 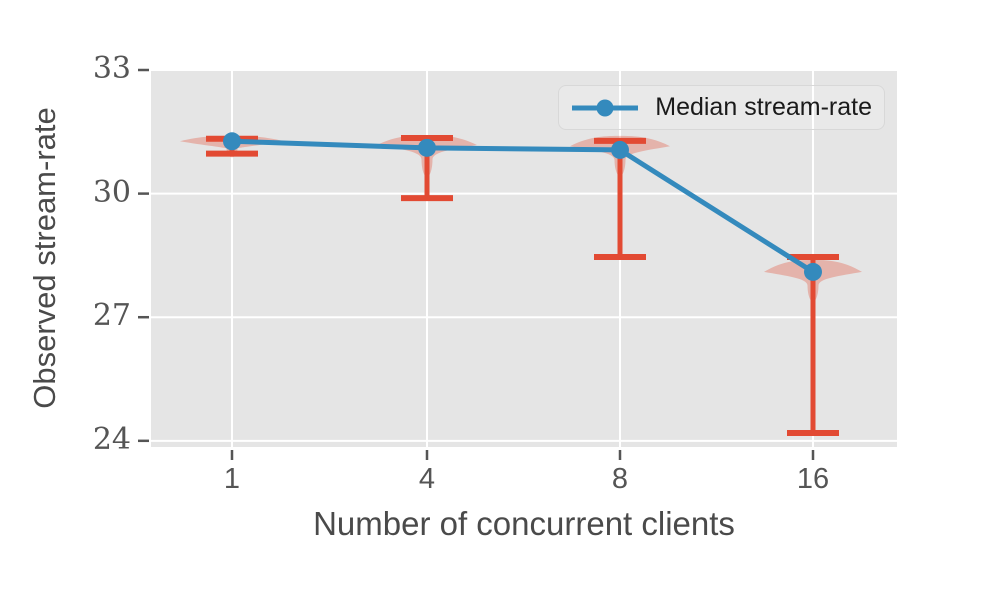 What do you see at coordinates (44, 258) in the screenshot?
I see `y-axis-label: Observed stream-rate` at bounding box center [44, 258].